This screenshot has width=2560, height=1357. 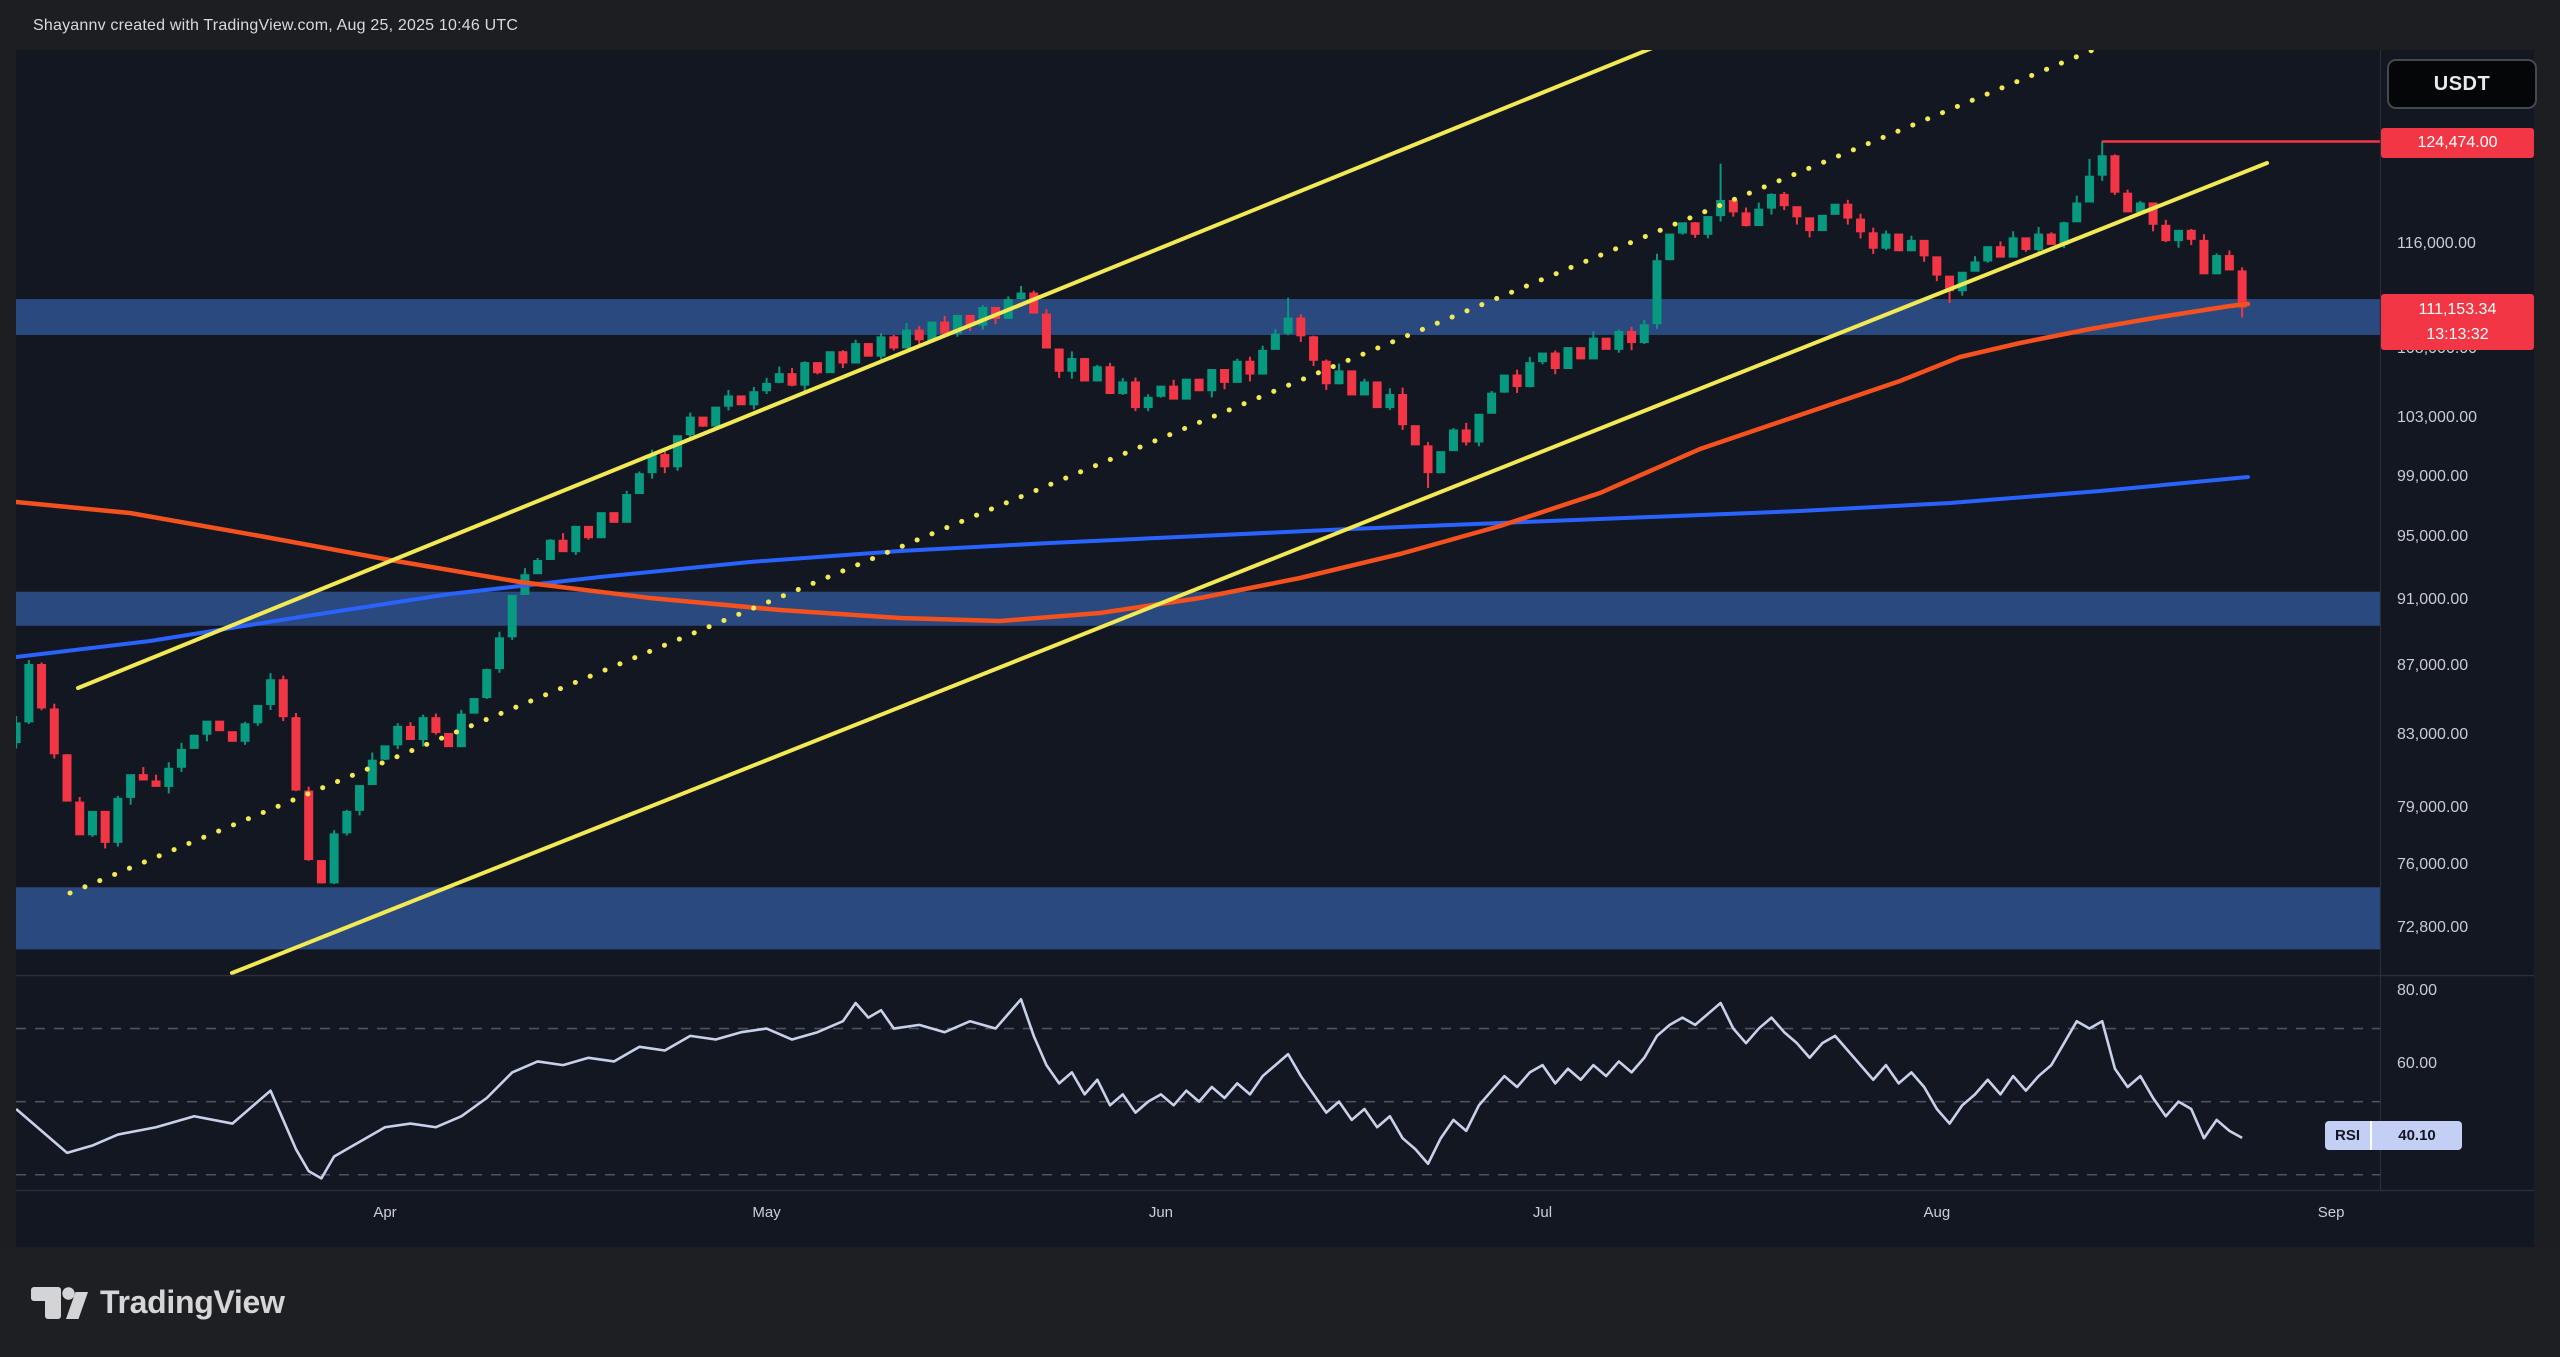 What do you see at coordinates (2433, 600) in the screenshot?
I see `price-tick-label: 91,000.00` at bounding box center [2433, 600].